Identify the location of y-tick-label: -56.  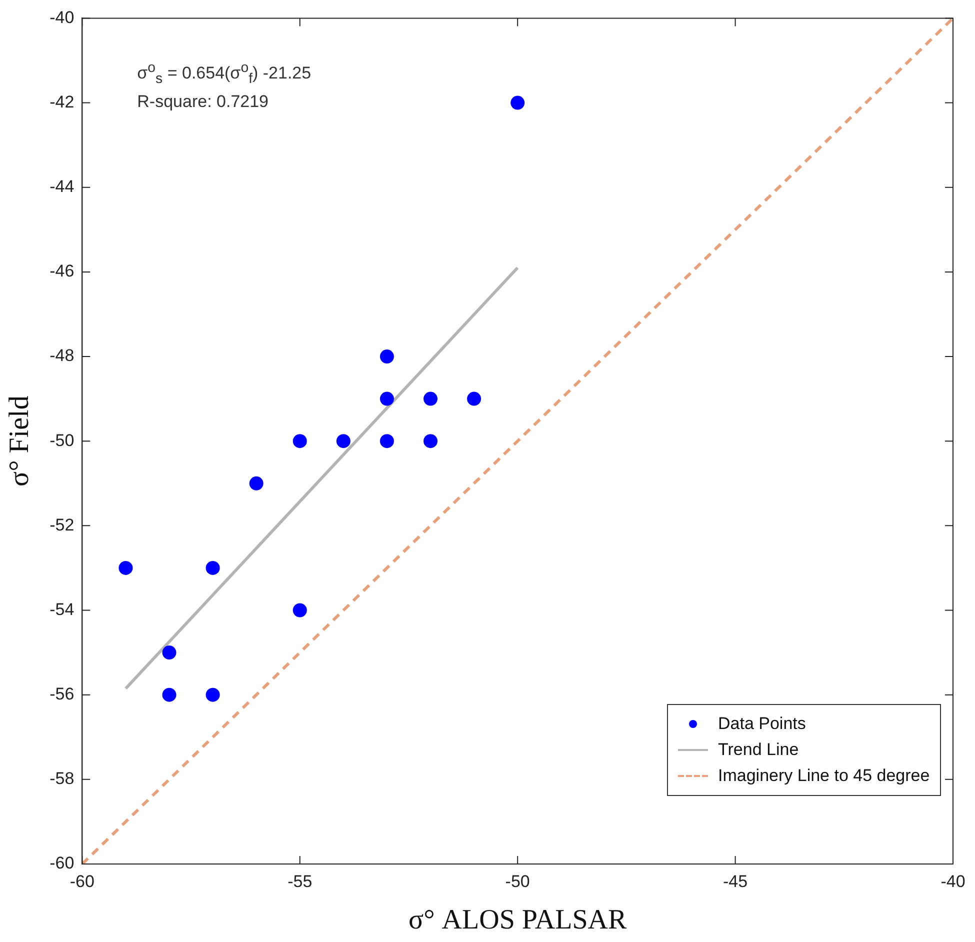
(62, 694).